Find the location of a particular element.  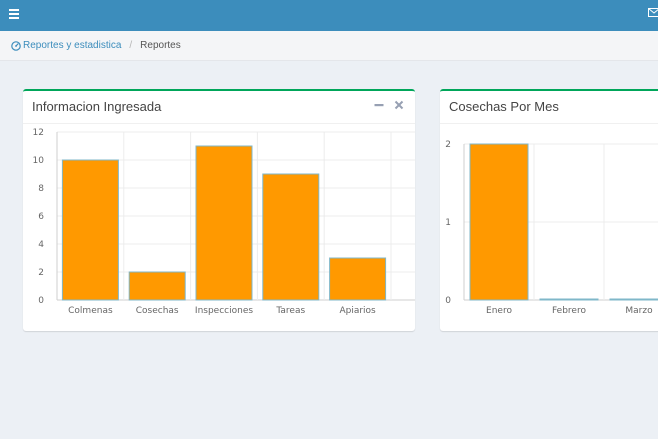

y-tick-label: 4 is located at coordinates (41, 245).